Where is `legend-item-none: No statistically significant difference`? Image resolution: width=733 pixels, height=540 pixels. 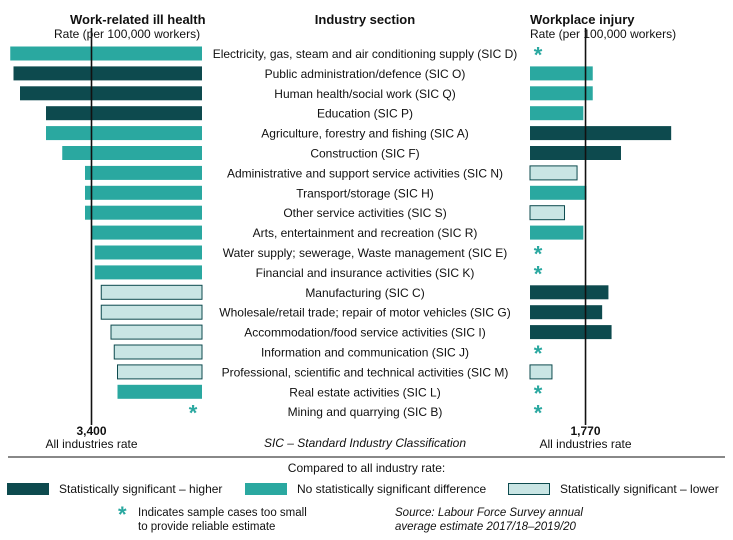
legend-item-none: No statistically significant difference is located at coordinates (365, 489).